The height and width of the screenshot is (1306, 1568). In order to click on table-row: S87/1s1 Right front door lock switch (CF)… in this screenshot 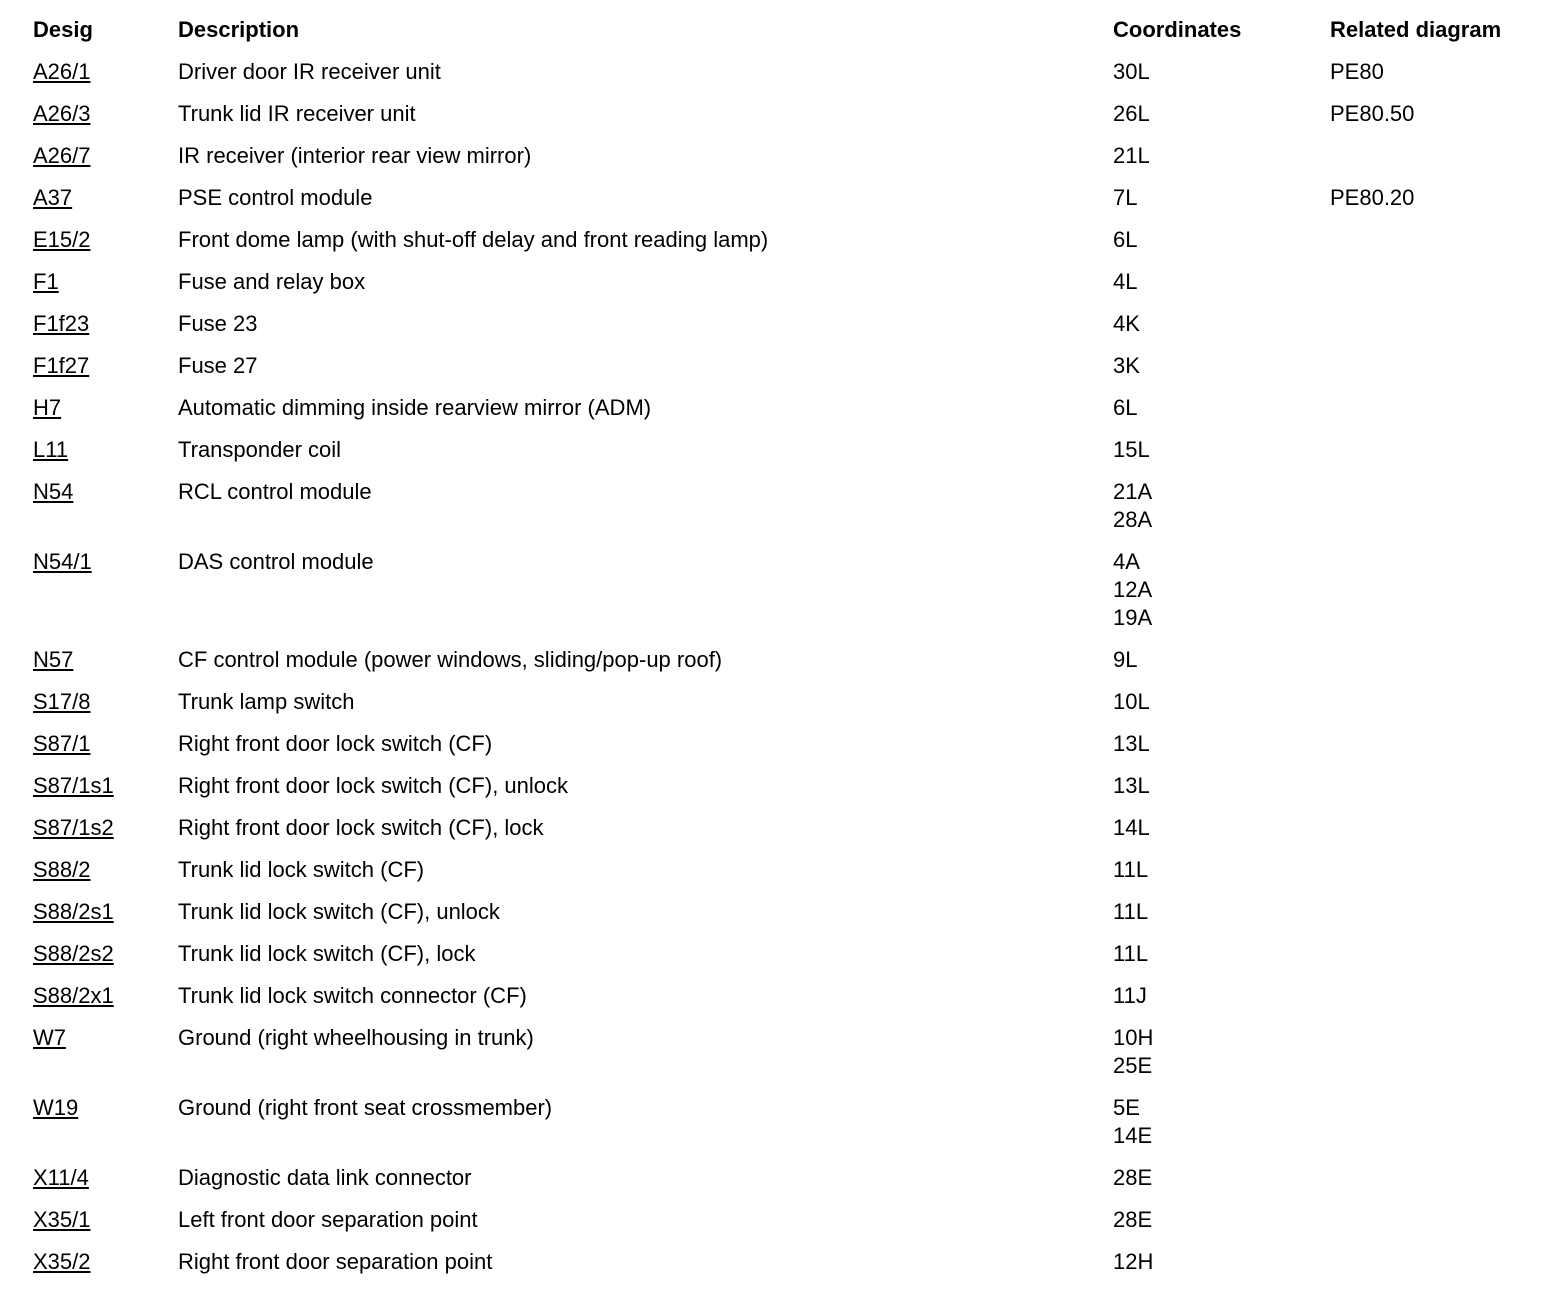, I will do `click(790, 793)`.